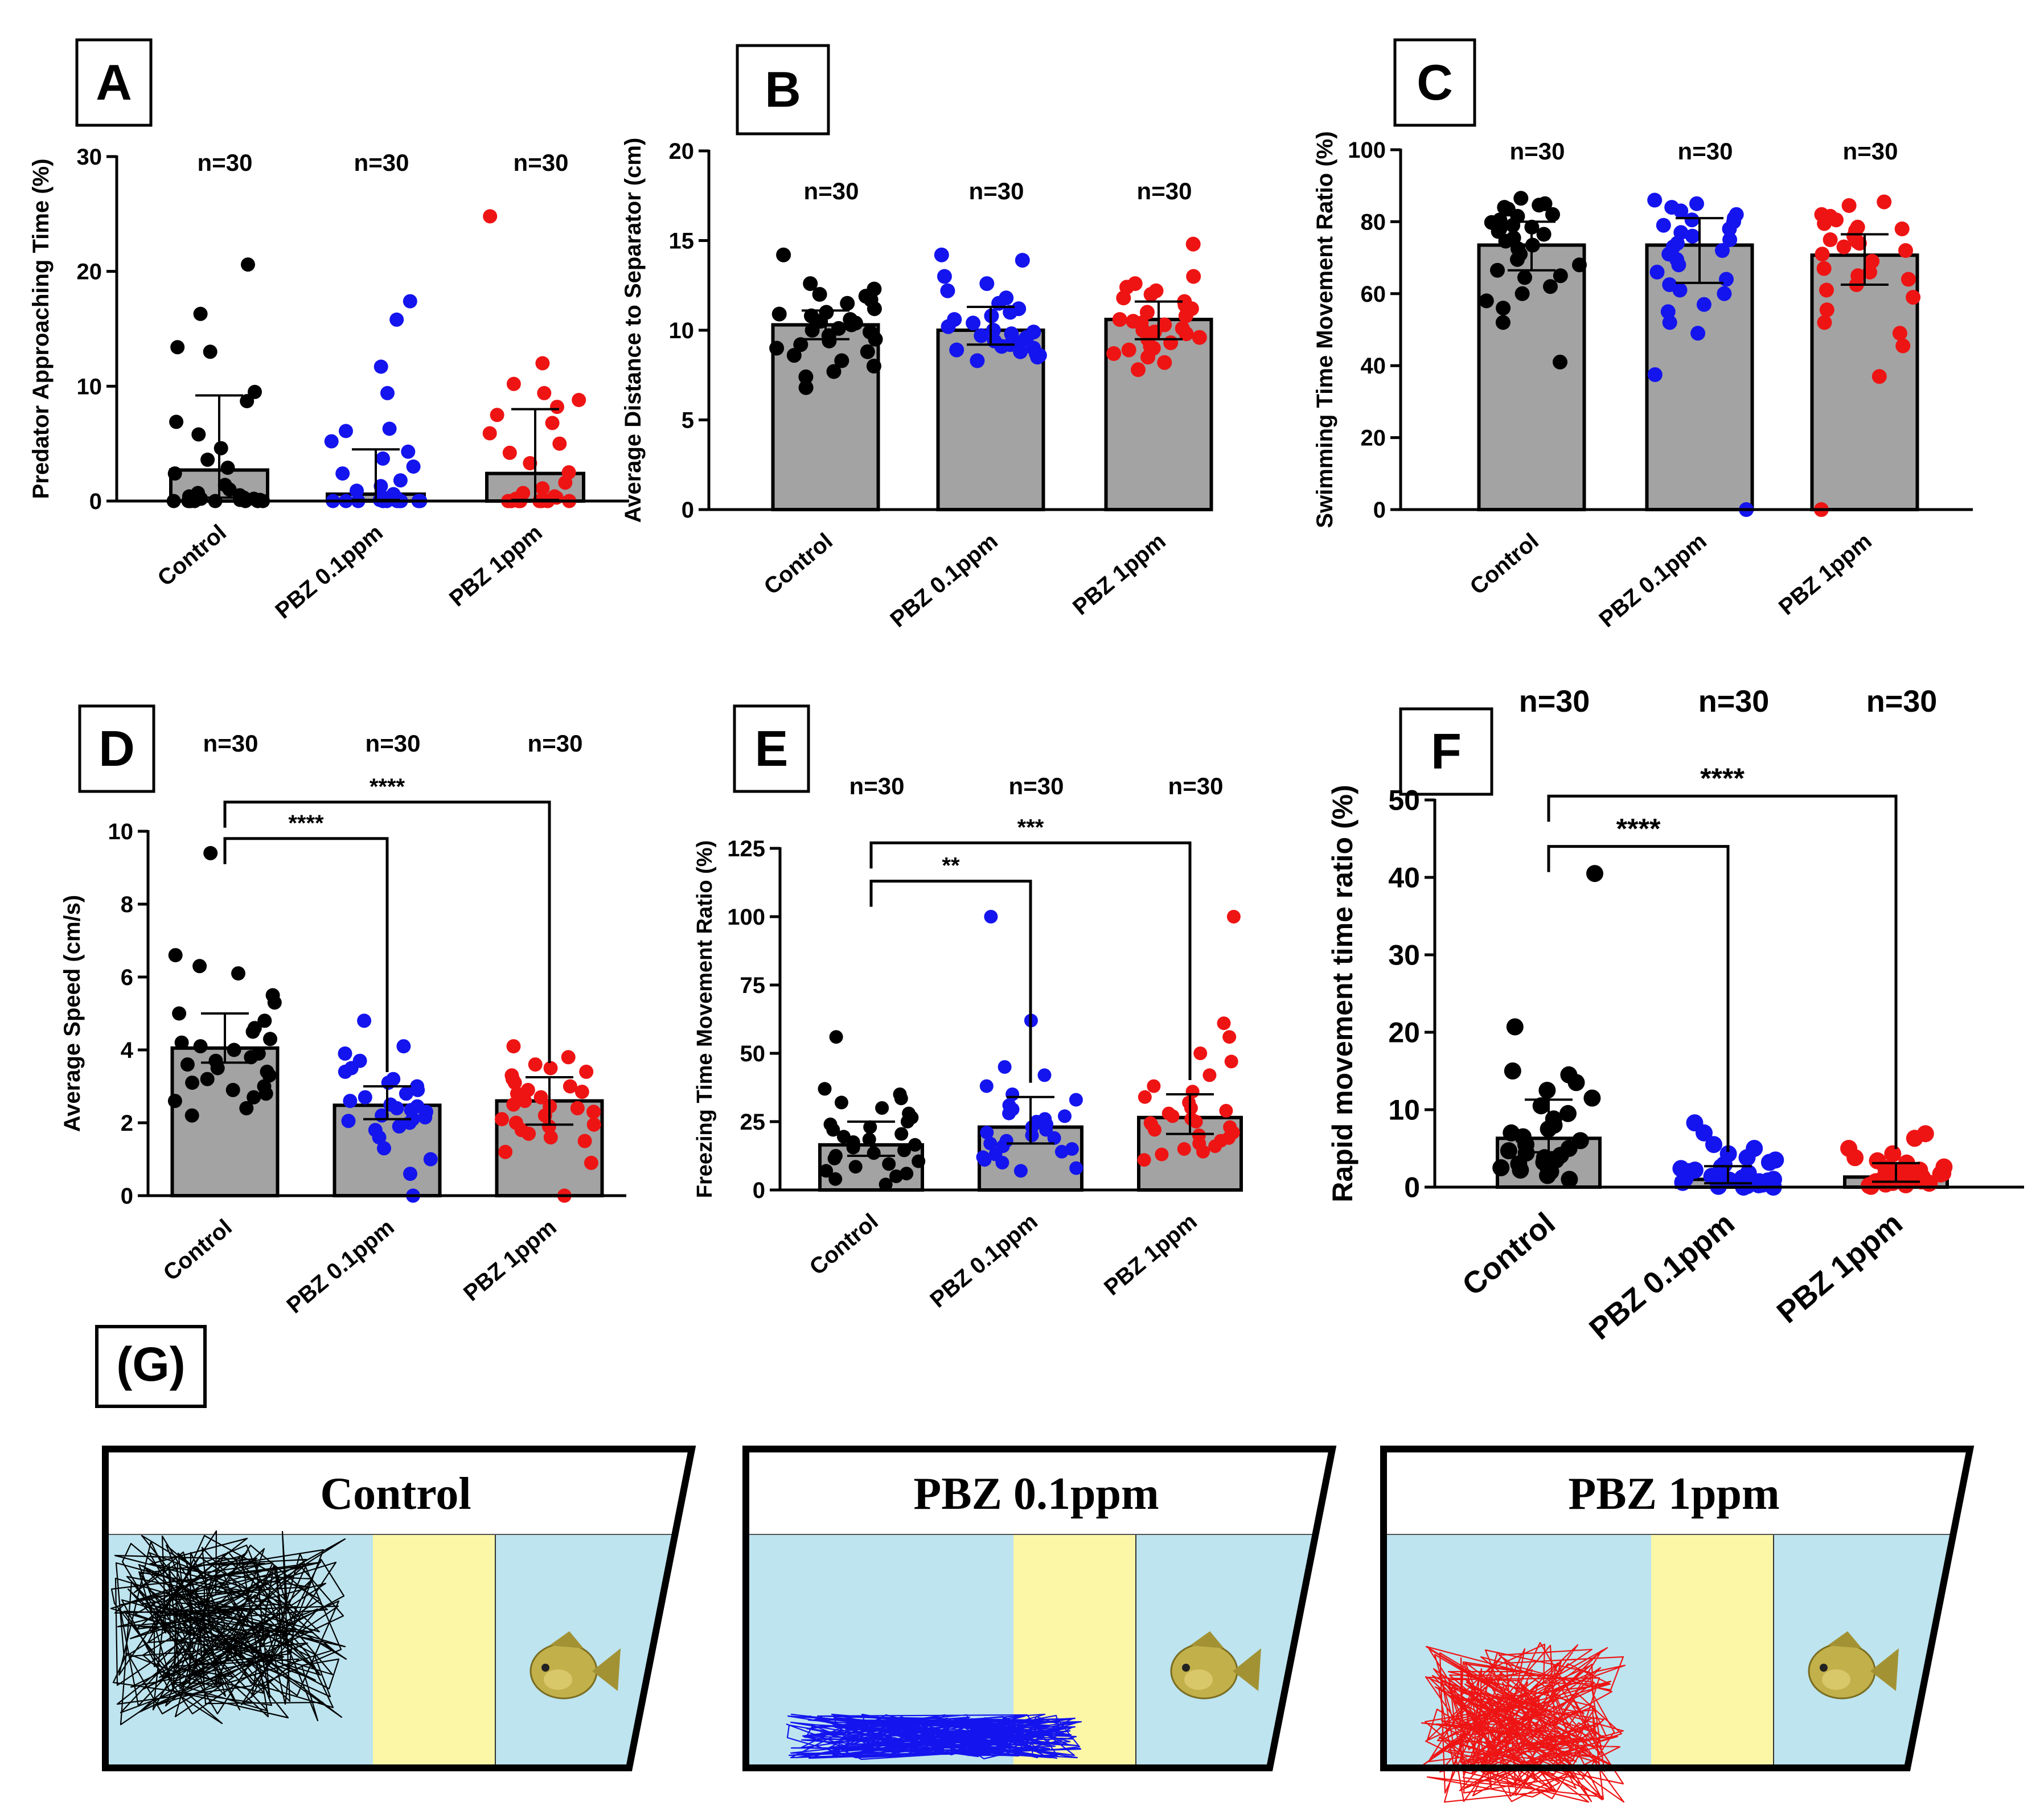 The image size is (2044, 1810). I want to click on category-label: PBZ 1ppm, so click(1825, 574).